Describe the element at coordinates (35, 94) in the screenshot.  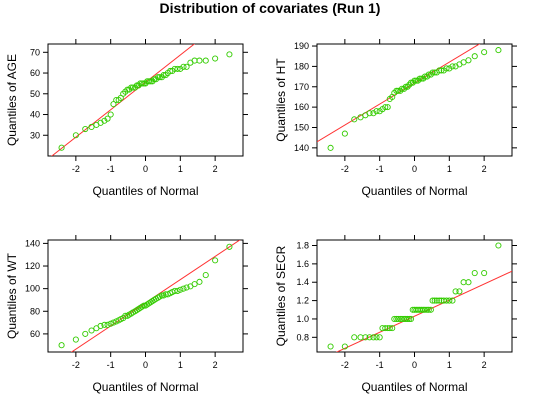
I see `y-tick-label: 50` at that location.